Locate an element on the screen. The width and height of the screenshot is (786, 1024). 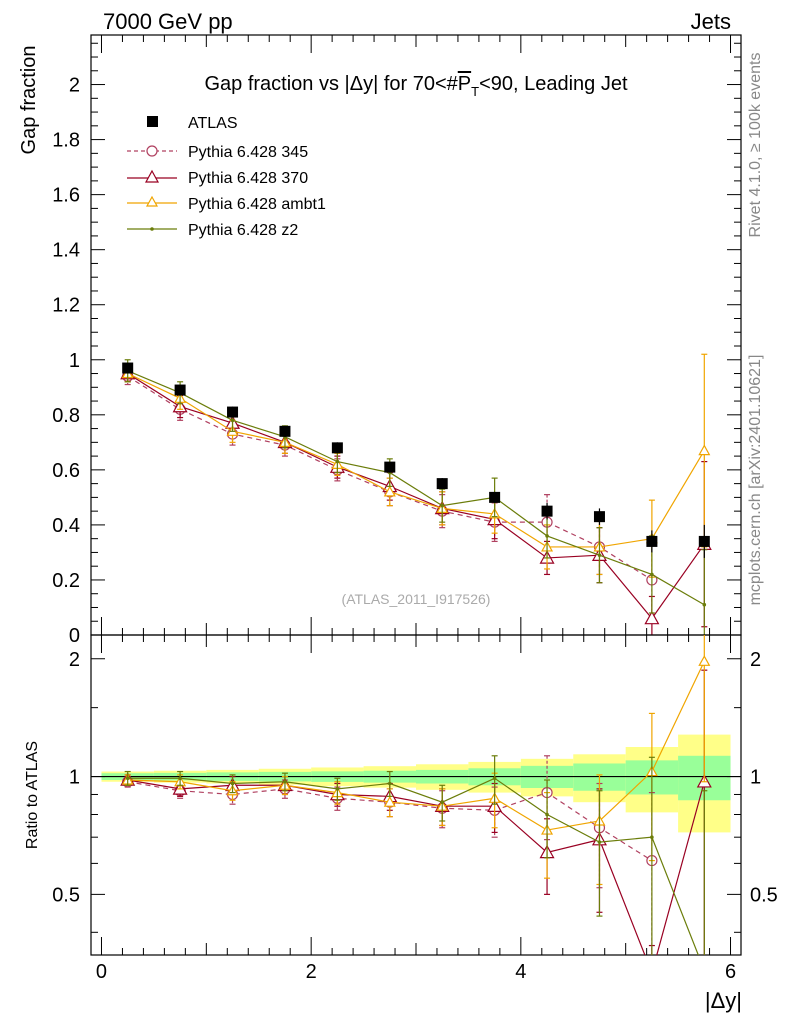
bottom-y-tick-label-right: 1 is located at coordinates (755, 778).